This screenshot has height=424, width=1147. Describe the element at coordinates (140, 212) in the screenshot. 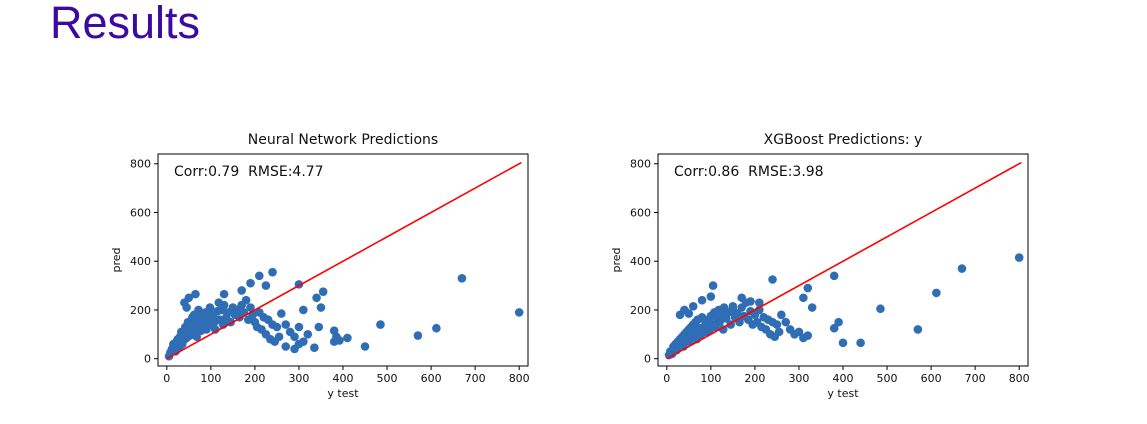

I see `nn-ytick-label: 600` at that location.